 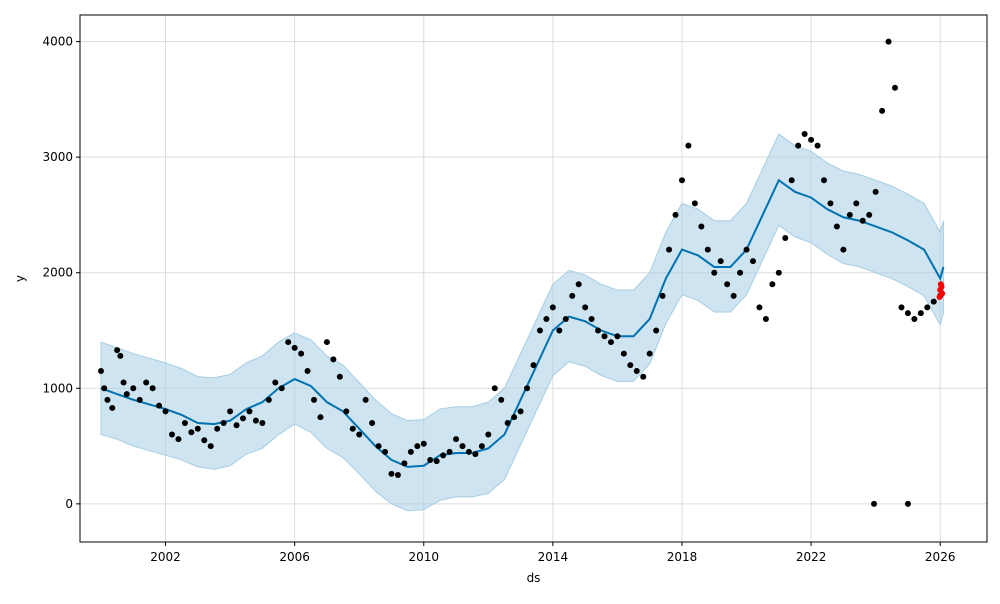 I want to click on y-tick-label: 3000, so click(x=57, y=157).